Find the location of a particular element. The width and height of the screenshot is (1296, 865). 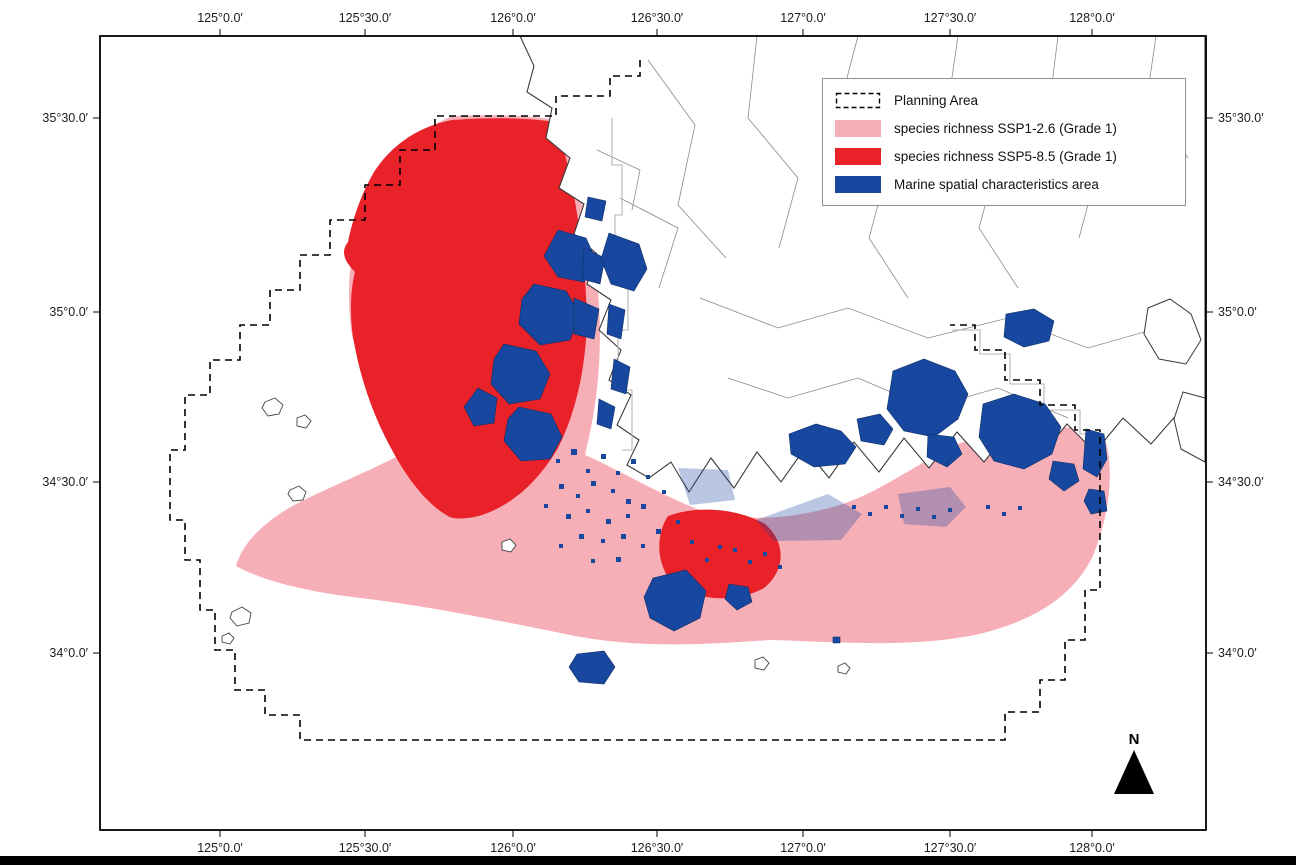

north-arrow: N is located at coordinates (1134, 762).